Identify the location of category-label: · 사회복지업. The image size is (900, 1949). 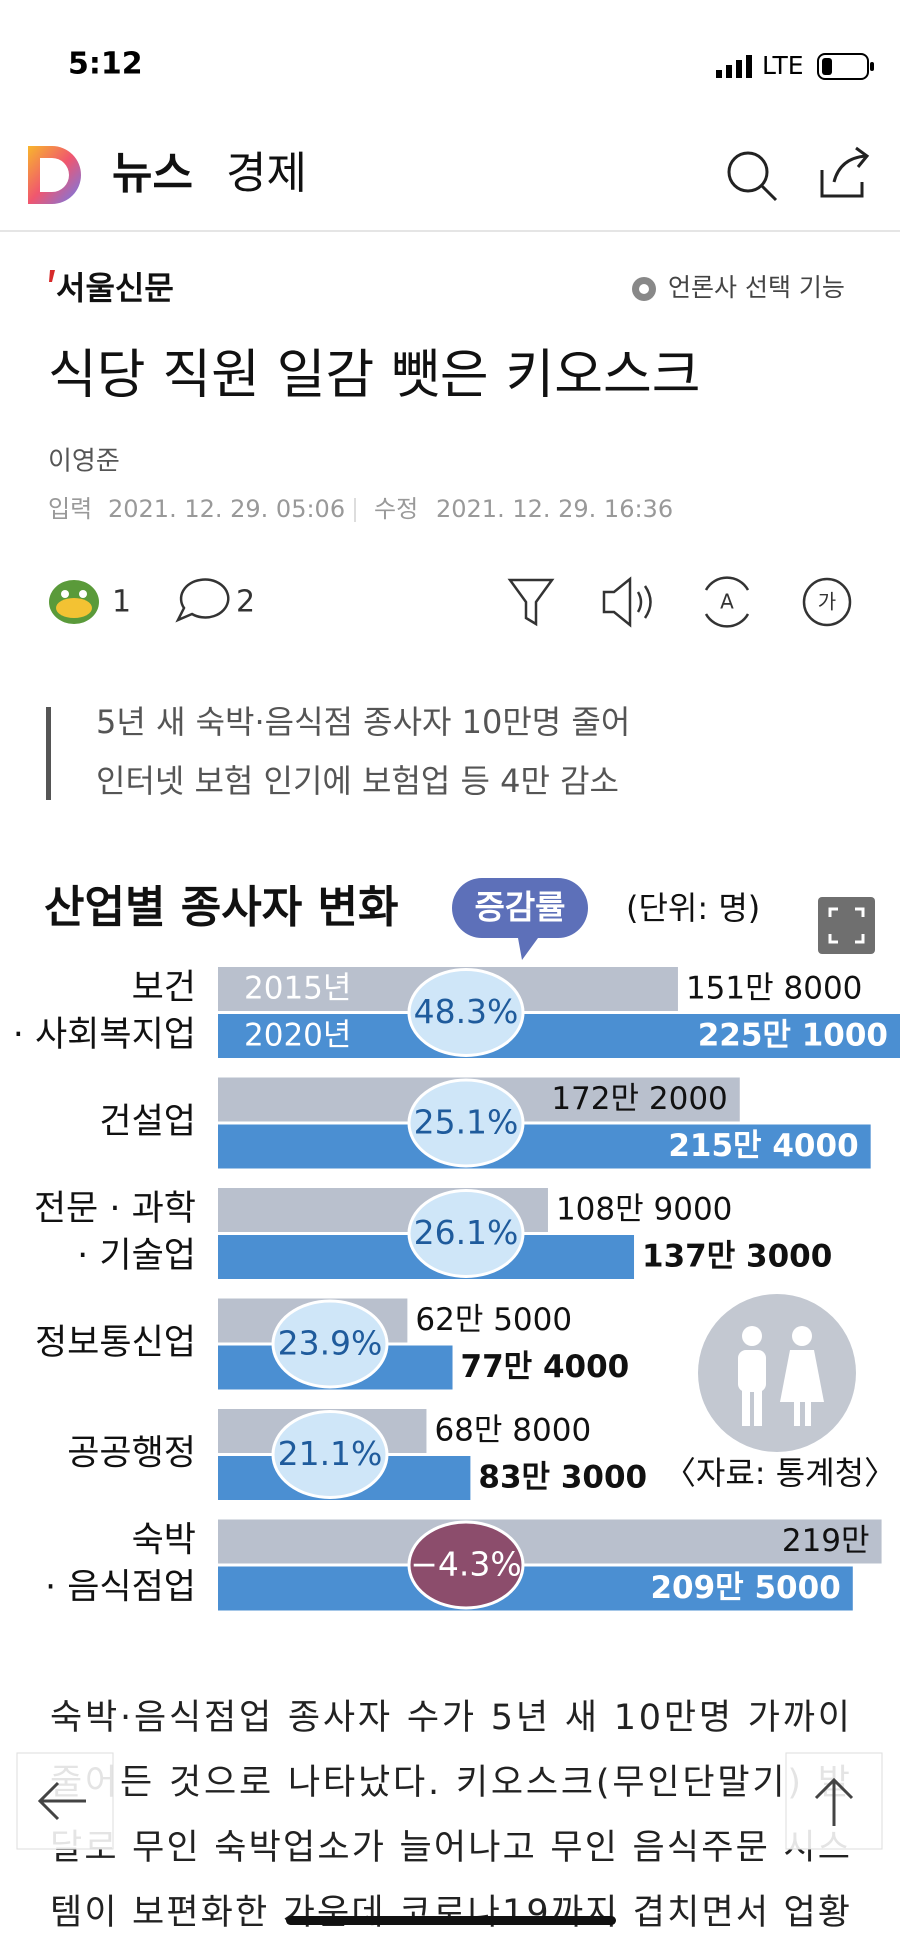
(104, 1035).